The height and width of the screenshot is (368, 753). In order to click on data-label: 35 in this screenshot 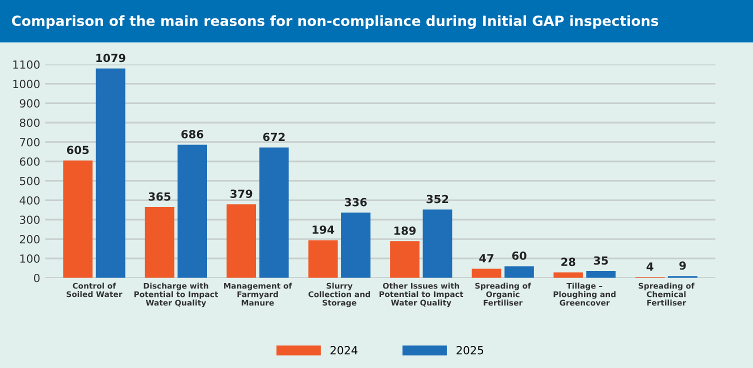, I will do `click(601, 260)`.